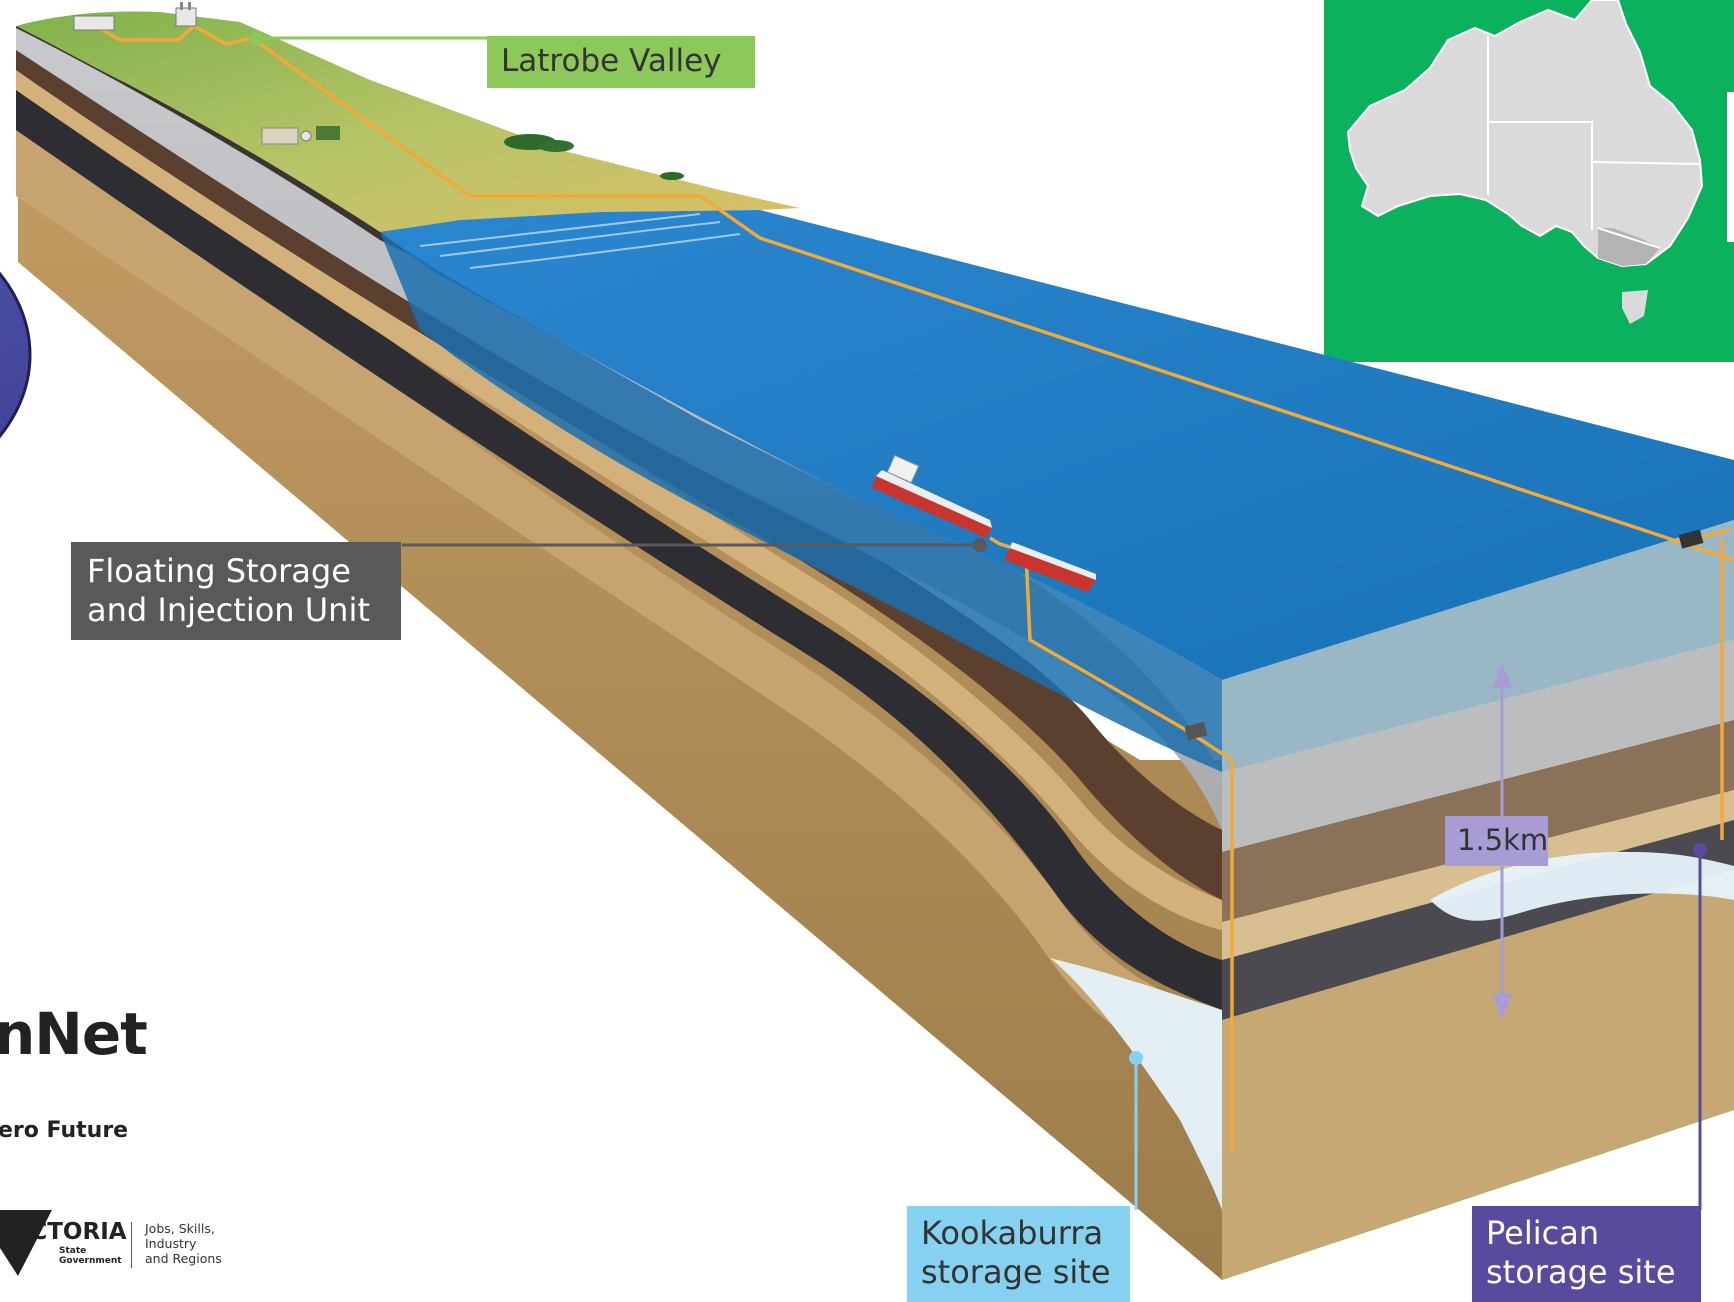 The width and height of the screenshot is (1734, 1302). Describe the element at coordinates (131, 1245) in the screenshot. I see `logo-divider` at that location.